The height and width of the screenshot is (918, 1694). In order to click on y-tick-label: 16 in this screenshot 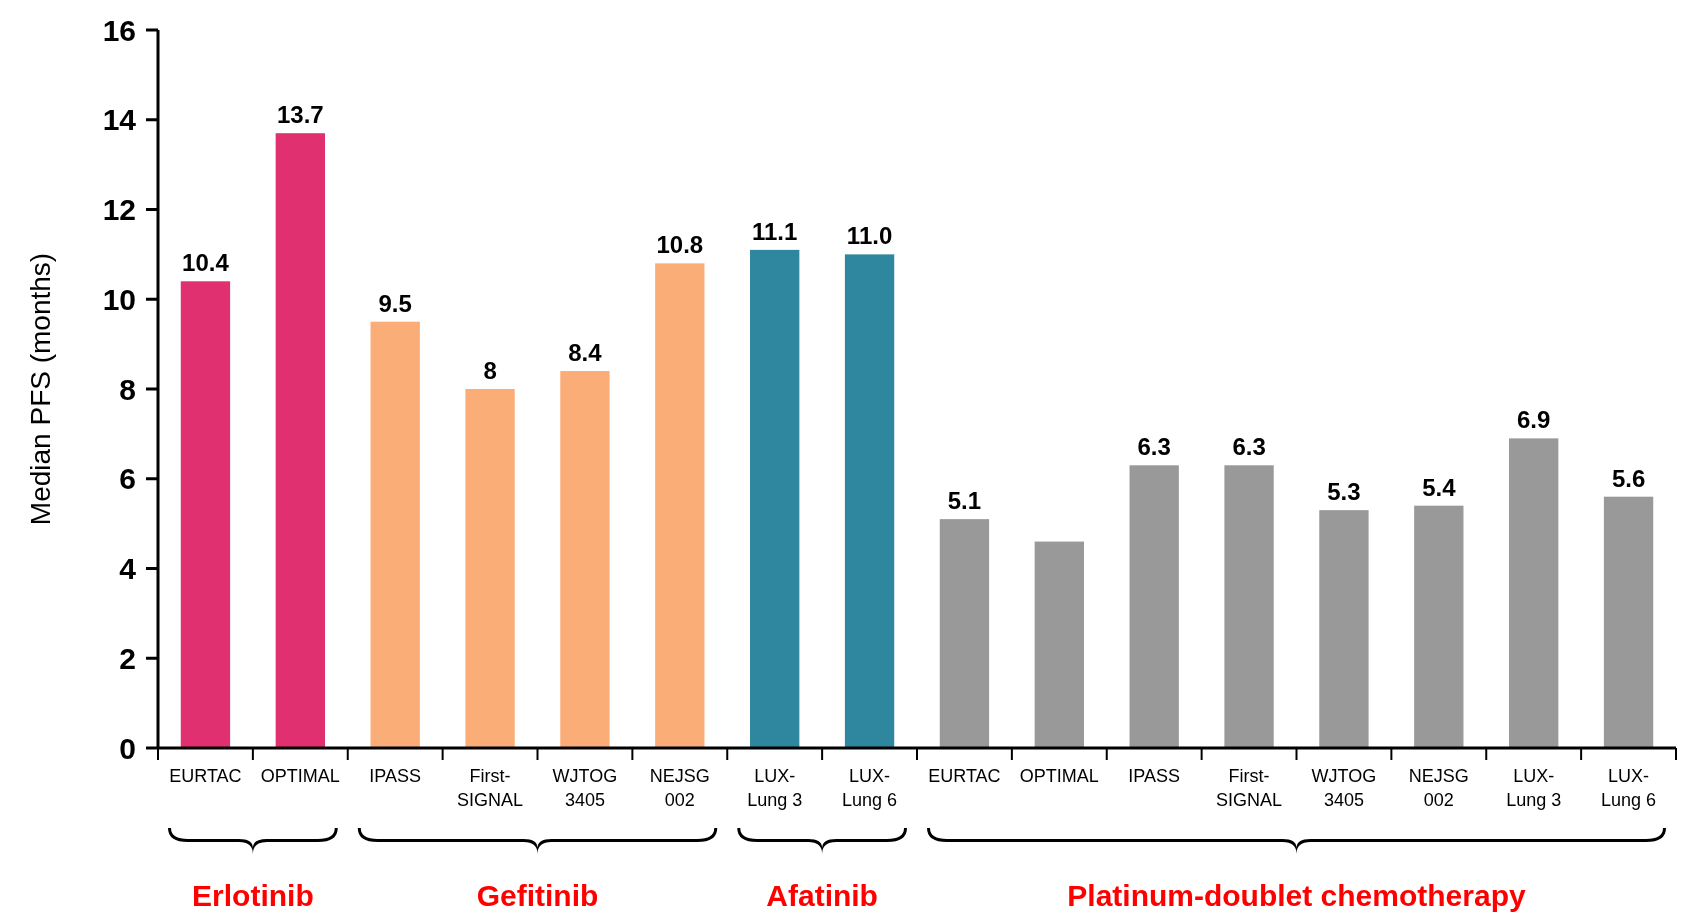, I will do `click(119, 30)`.